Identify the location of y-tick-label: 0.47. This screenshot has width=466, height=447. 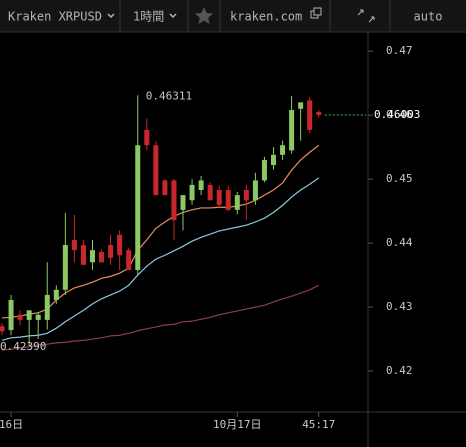
(399, 50).